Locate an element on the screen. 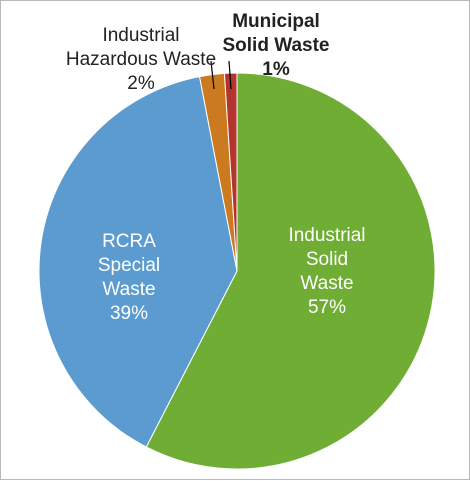  slice-label-line: Hazardous Waste is located at coordinates (141, 59).